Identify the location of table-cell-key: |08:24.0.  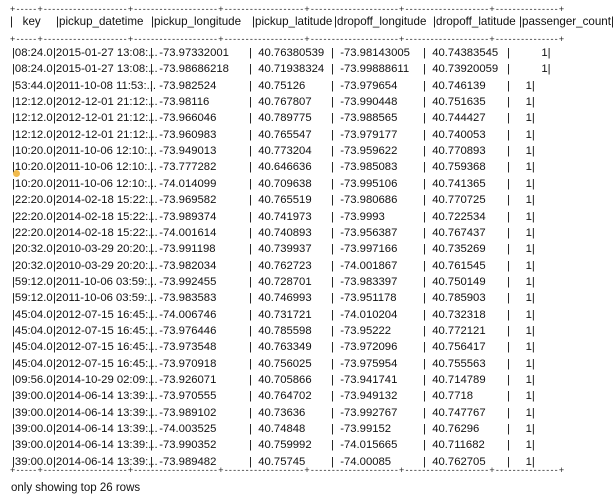
(32, 69).